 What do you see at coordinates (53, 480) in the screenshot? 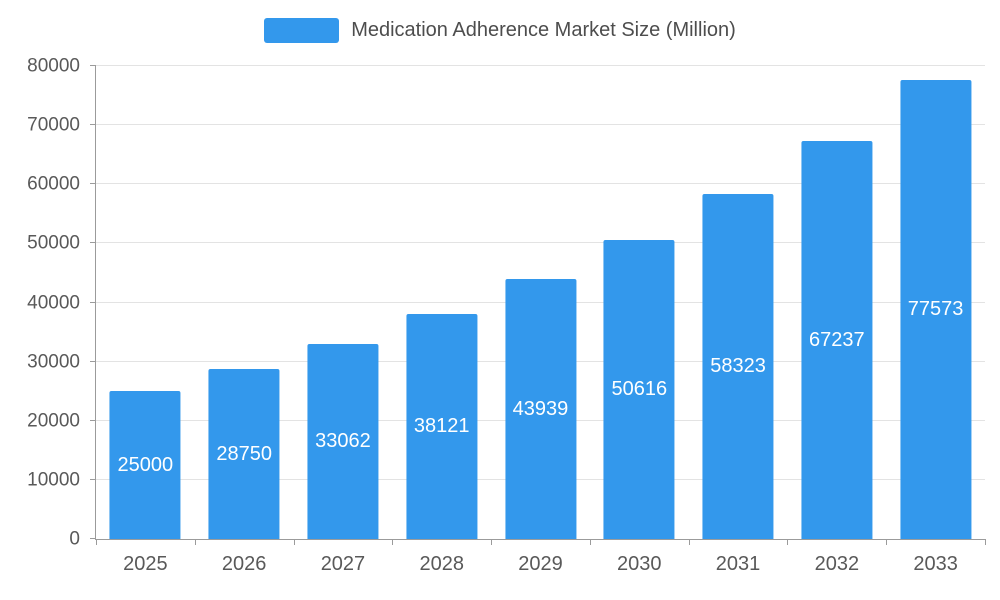
I see `y-axis-tick-label: 10000` at bounding box center [53, 480].